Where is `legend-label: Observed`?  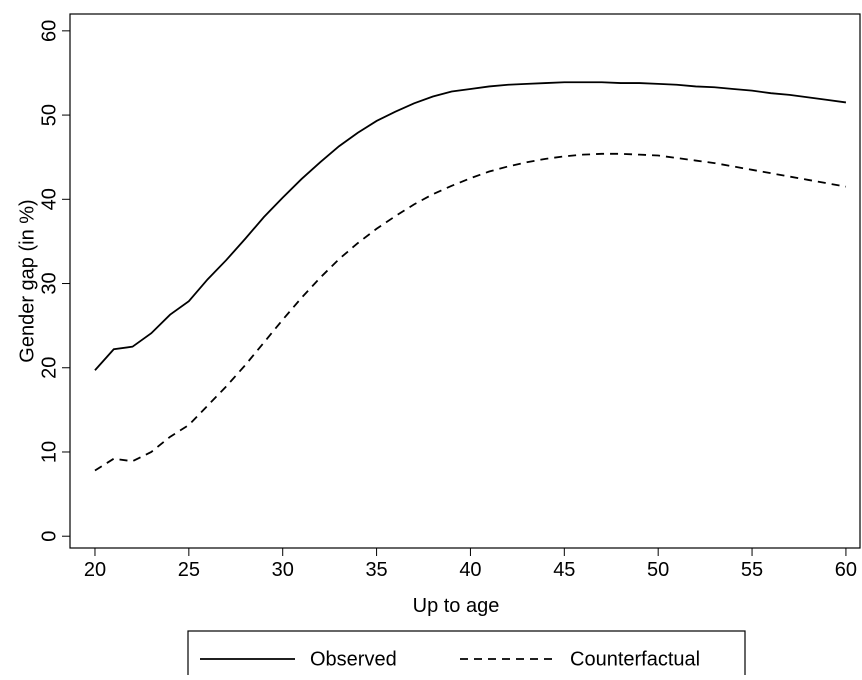
legend-label: Observed is located at coordinates (353, 659).